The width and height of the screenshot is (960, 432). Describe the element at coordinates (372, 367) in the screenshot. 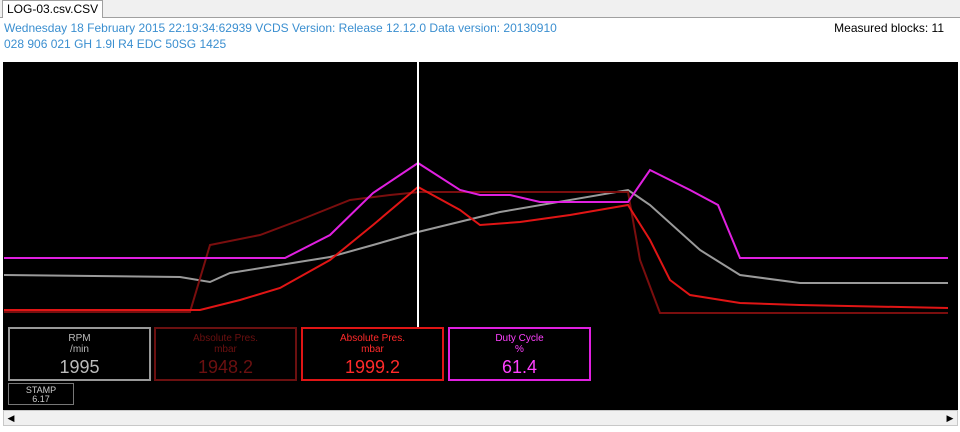

I see `gauge-value: 1999.2` at that location.